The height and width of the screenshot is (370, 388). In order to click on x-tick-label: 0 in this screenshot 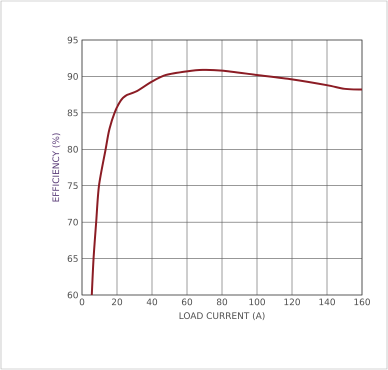, I will do `click(82, 302)`.